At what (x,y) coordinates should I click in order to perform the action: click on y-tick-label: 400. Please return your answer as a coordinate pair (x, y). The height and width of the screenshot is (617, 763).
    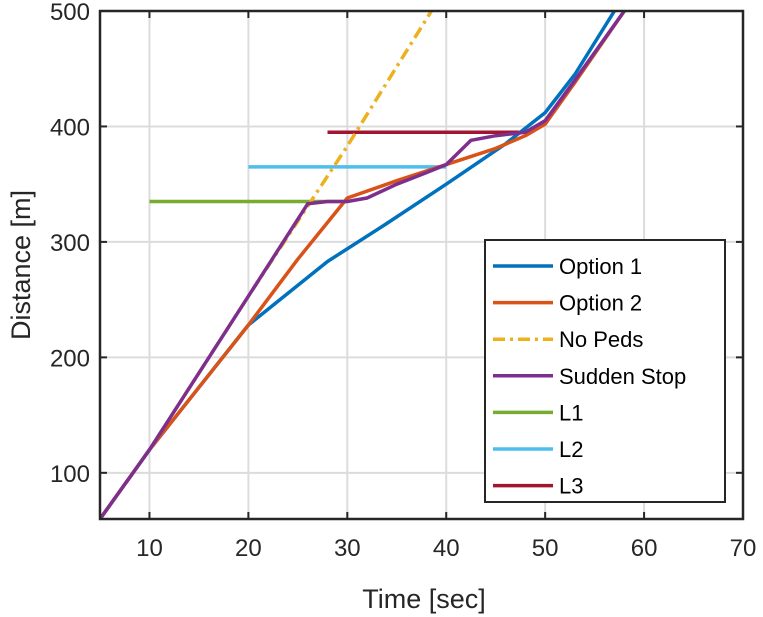
    Looking at the image, I should click on (70, 127).